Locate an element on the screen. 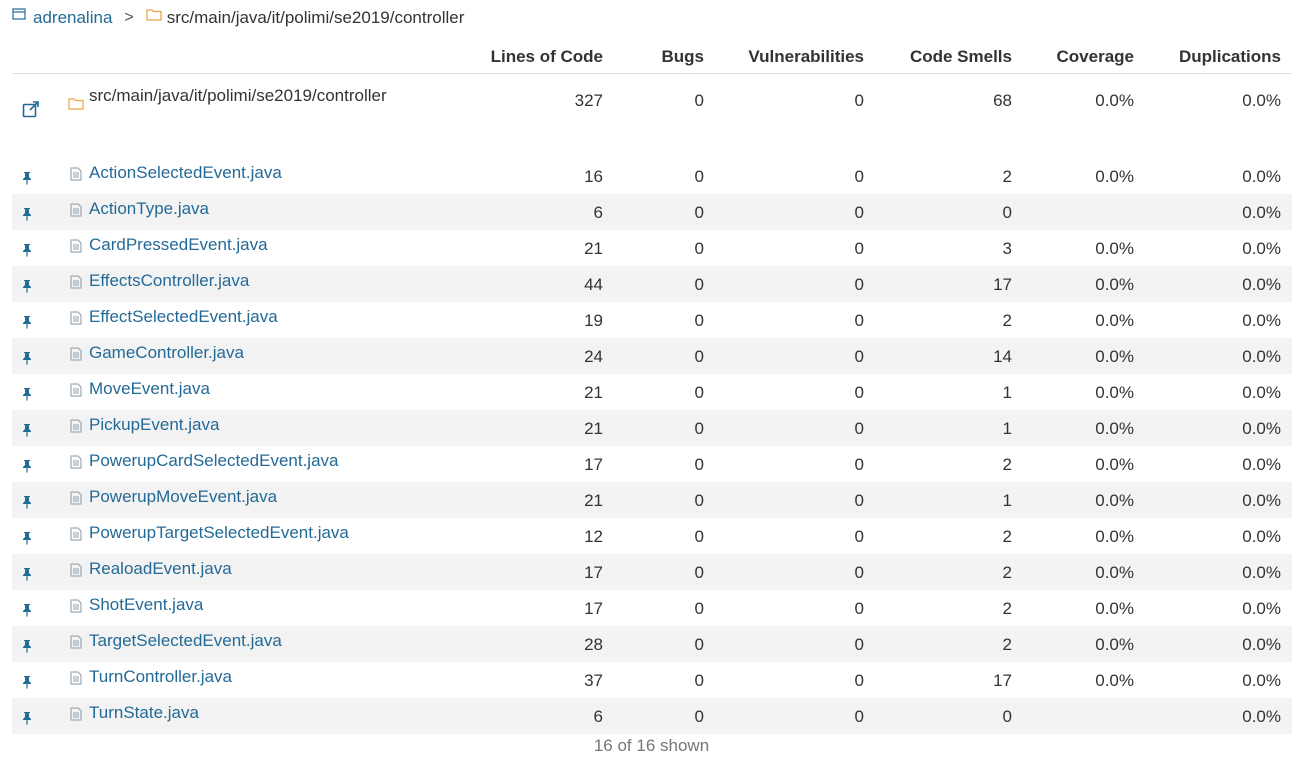 Image resolution: width=1308 pixels, height=774 pixels. external-link-icon is located at coordinates (31, 109).